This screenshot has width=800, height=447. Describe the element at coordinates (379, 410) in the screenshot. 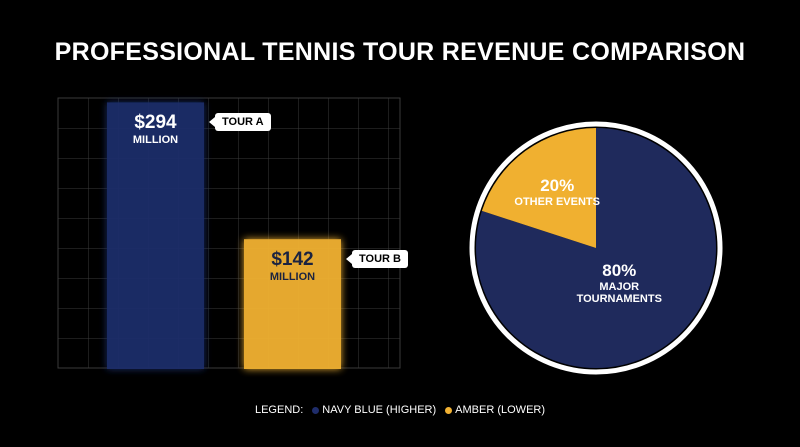

I see `legend-label: NAVY BLUE (HIGHER)` at that location.